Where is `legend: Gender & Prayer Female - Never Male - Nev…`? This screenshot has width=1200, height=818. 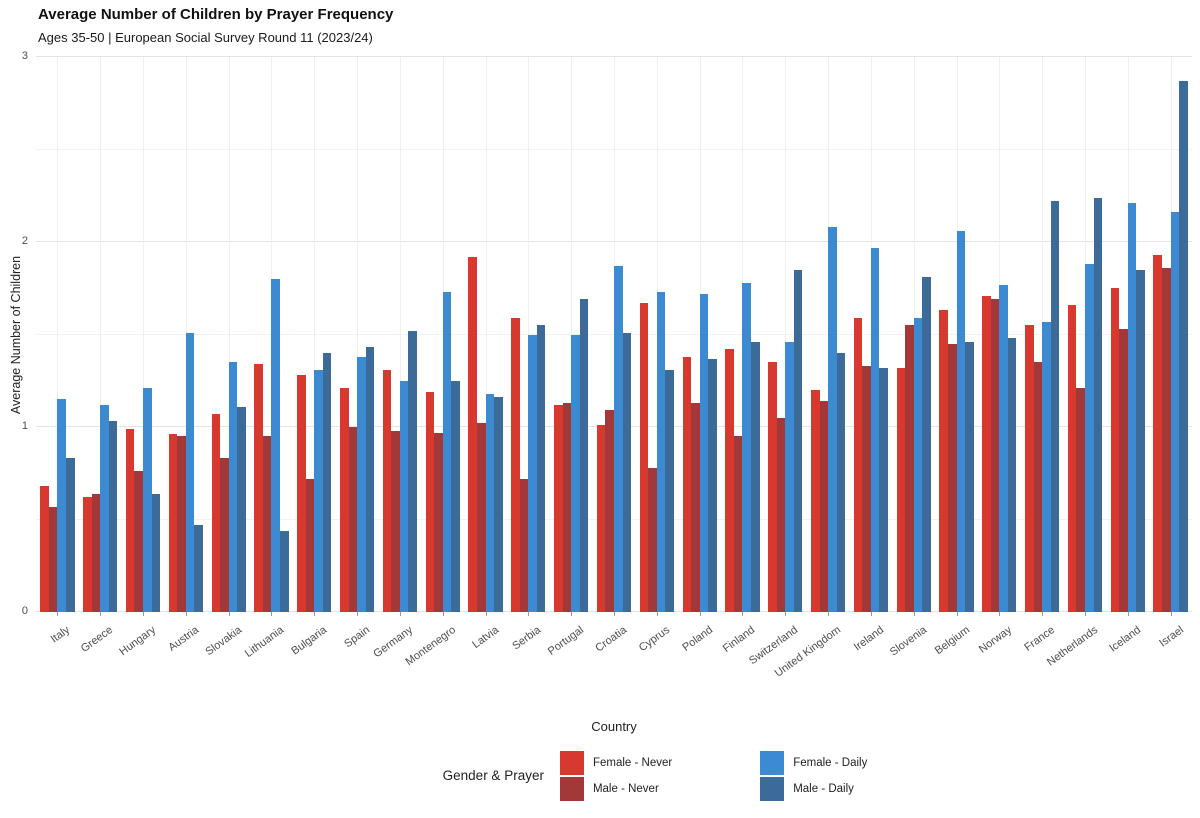
legend: Gender & Prayer Female - Never Male - Nev… is located at coordinates (600, 775).